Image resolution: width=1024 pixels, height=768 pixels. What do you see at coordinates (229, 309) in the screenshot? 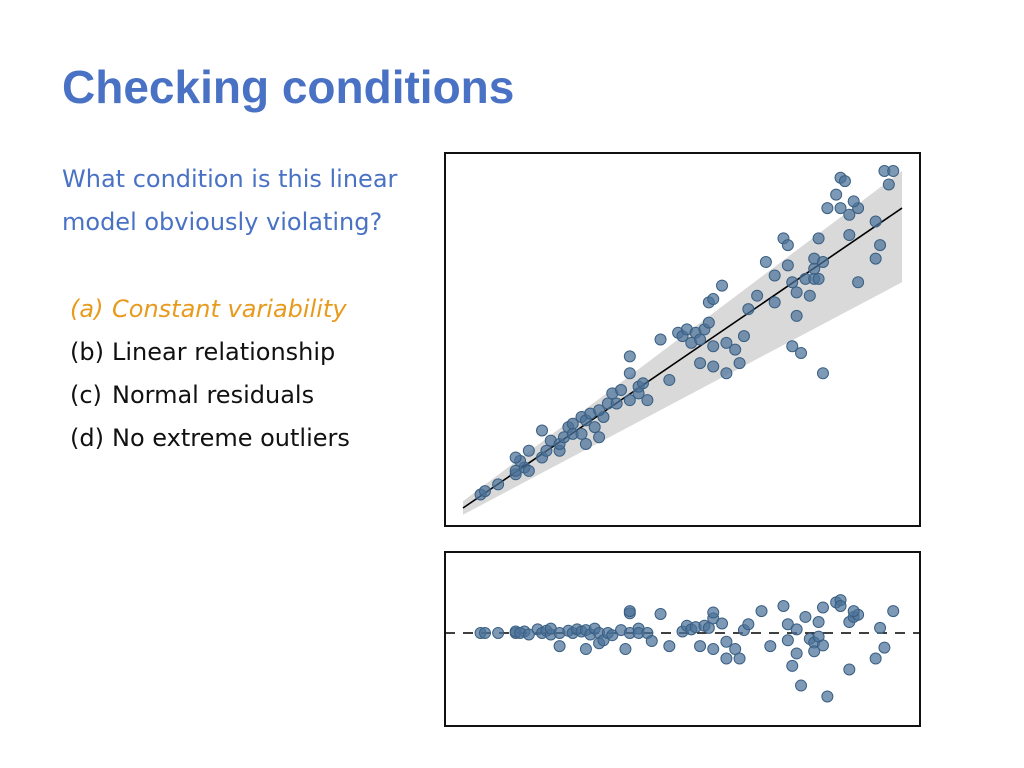
I see `option-a-text: Constant variability` at bounding box center [229, 309].